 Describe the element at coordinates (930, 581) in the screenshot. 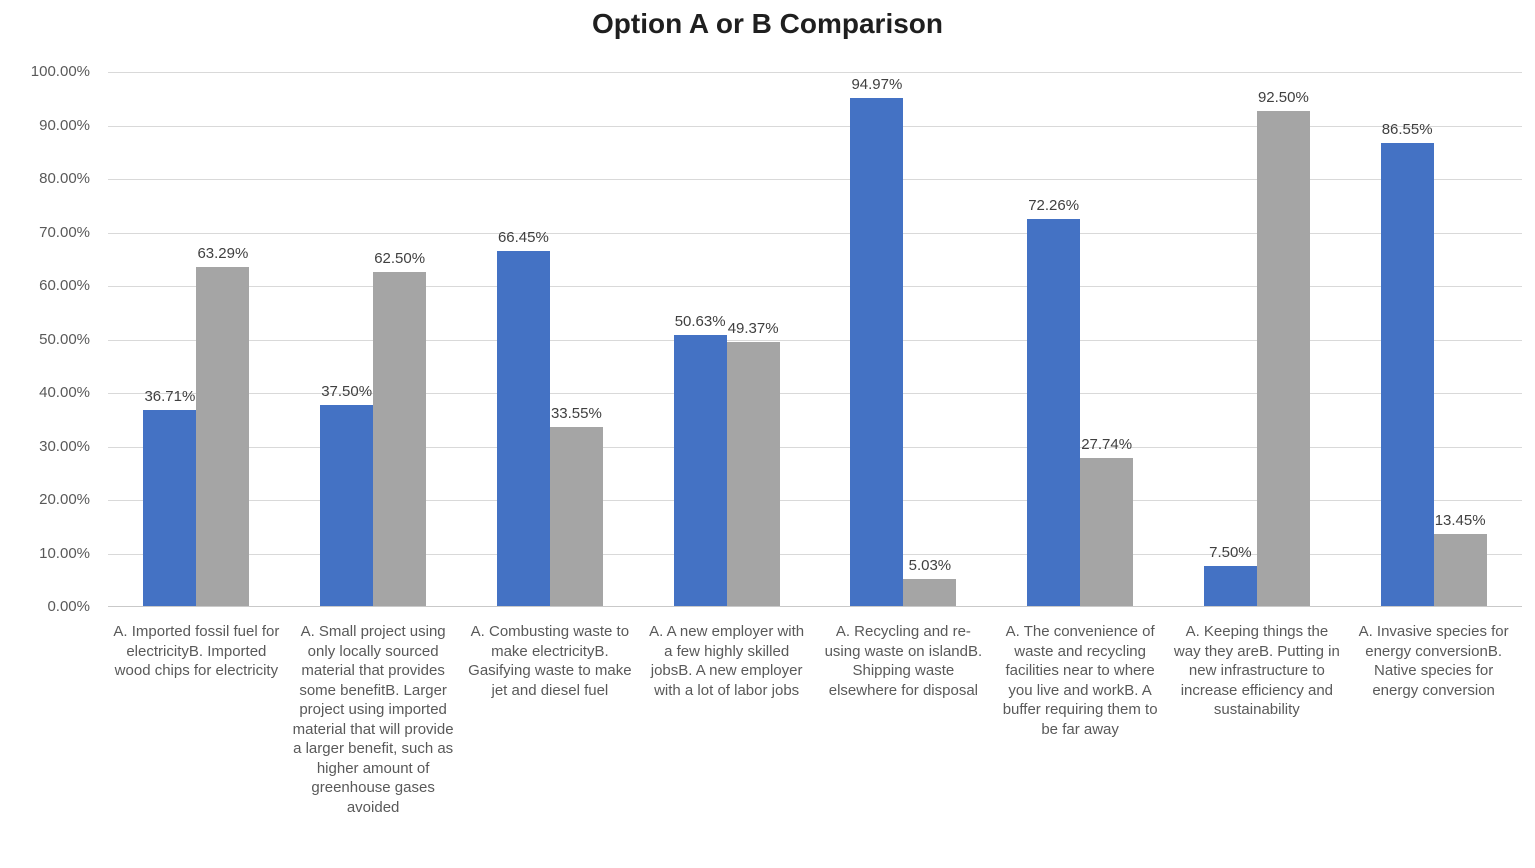

I see `bar-option-b: 5.03%` at that location.